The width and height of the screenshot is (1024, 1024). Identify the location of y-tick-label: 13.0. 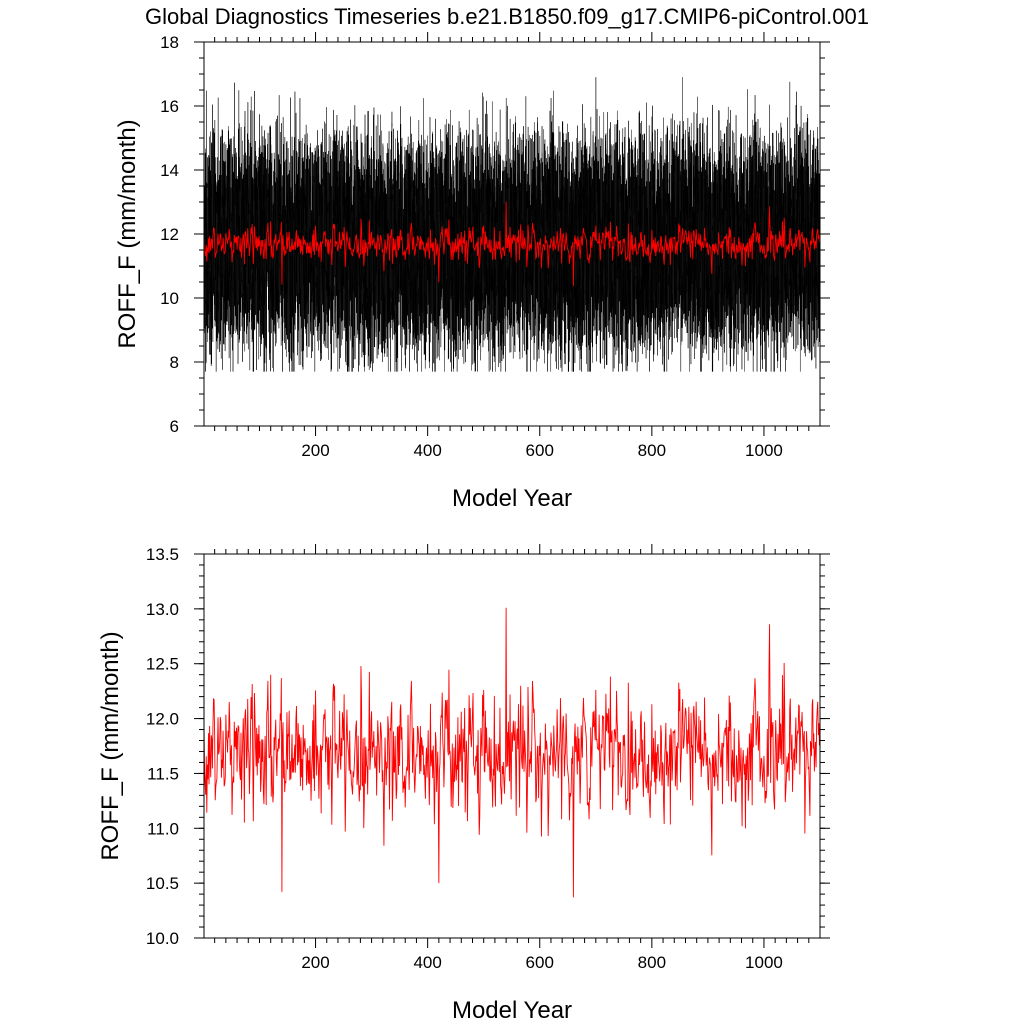
(162, 609).